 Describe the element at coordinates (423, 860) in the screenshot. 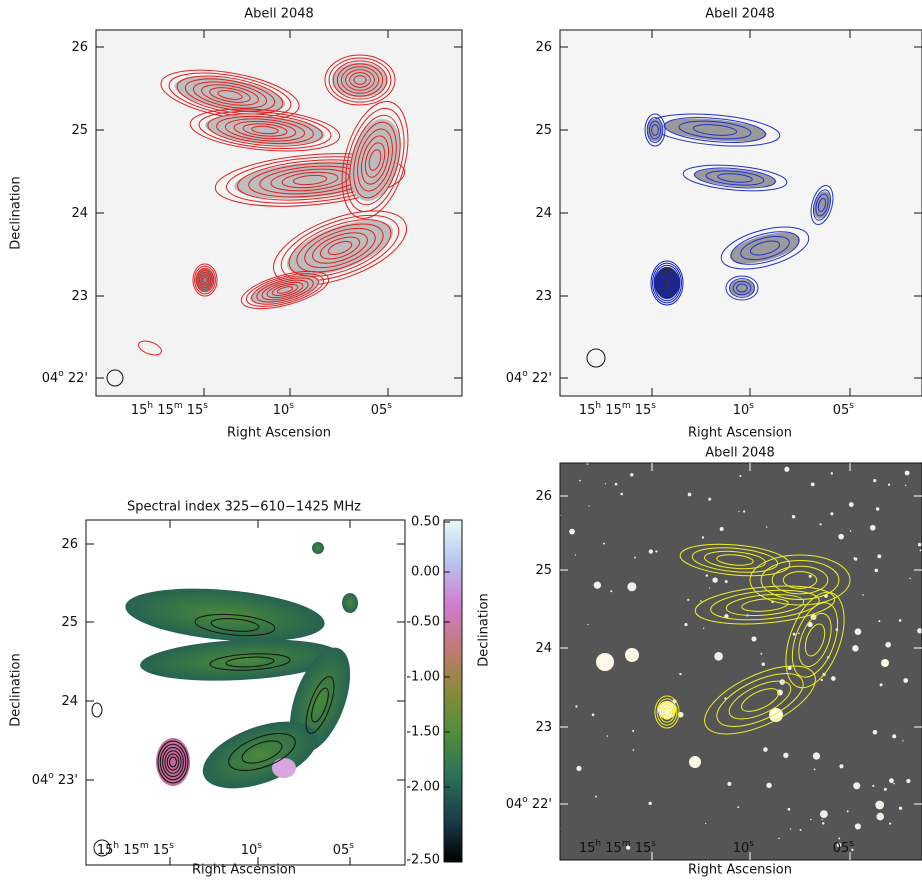

I see `colorbar-tick-label: -2.50` at that location.